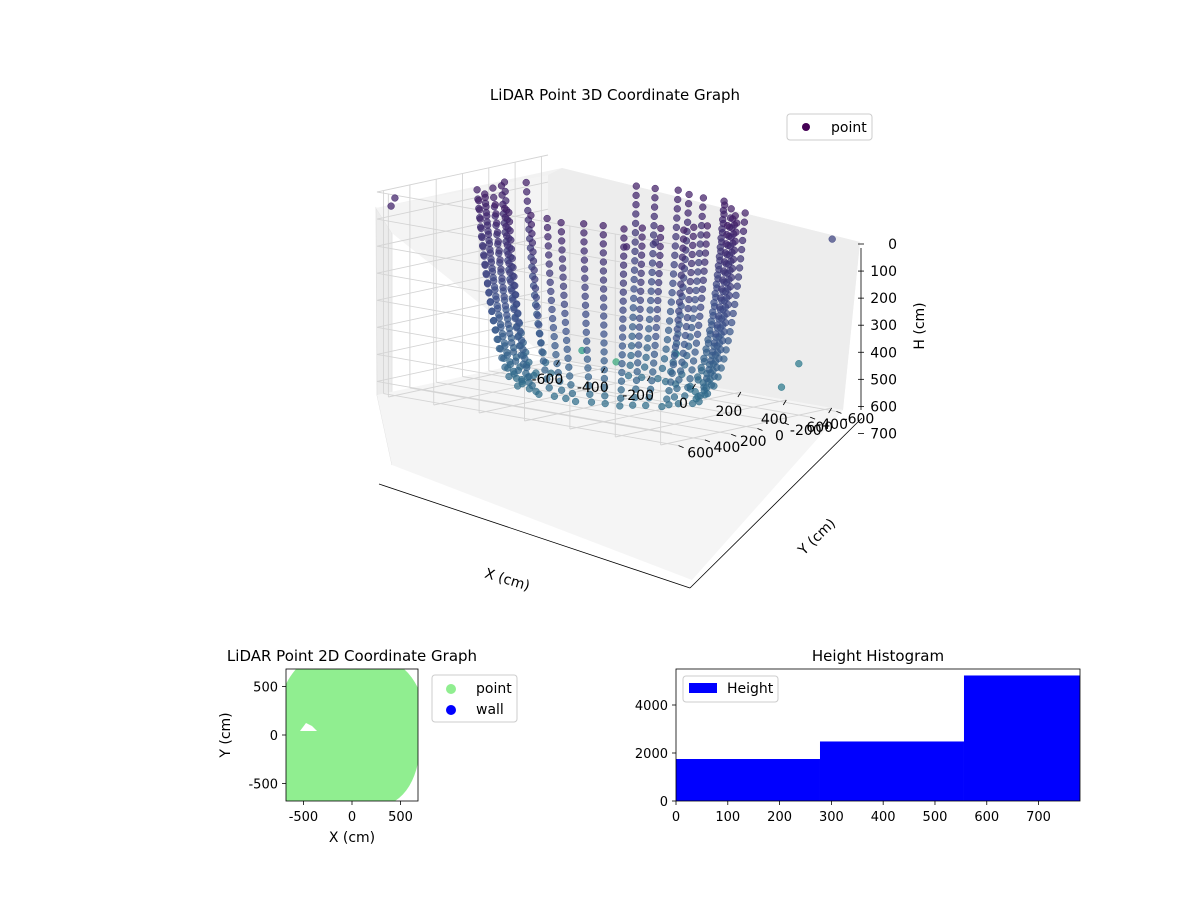 The image size is (1200, 900). I want to click on y-tick-label-hist: 2000, so click(651, 754).